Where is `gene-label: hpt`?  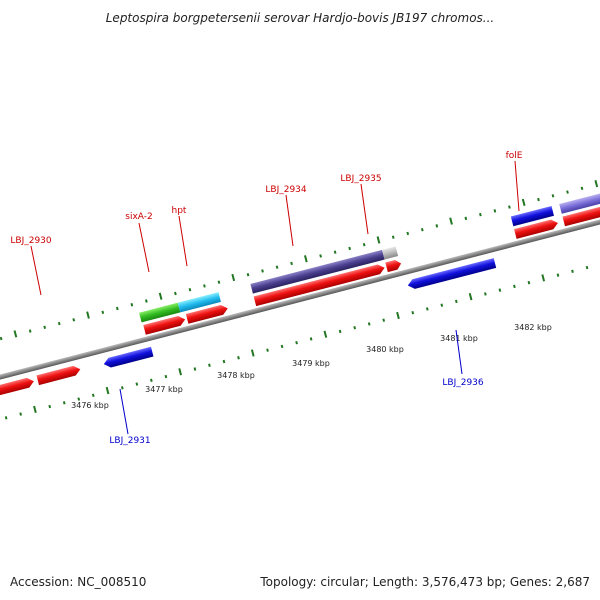 gene-label: hpt is located at coordinates (179, 211).